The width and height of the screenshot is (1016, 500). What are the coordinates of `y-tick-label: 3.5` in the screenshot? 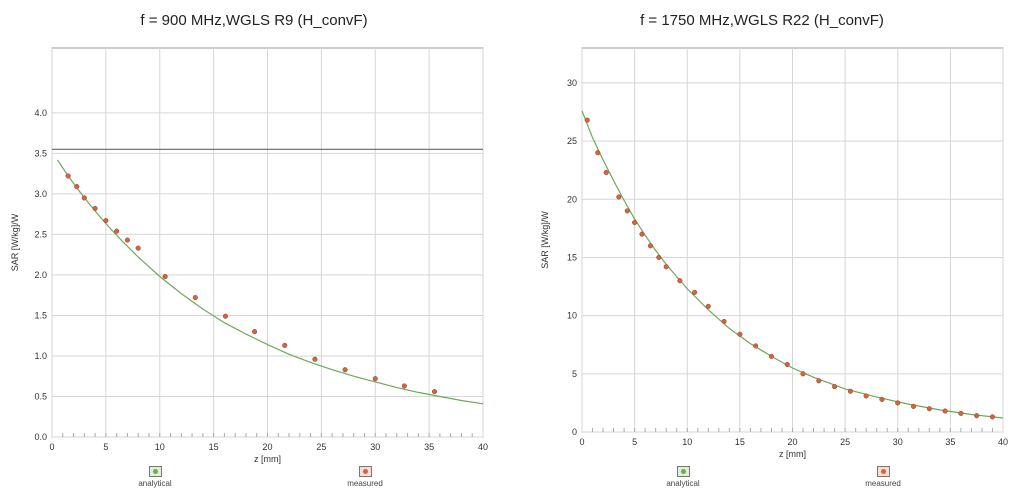 It's located at (40, 153).